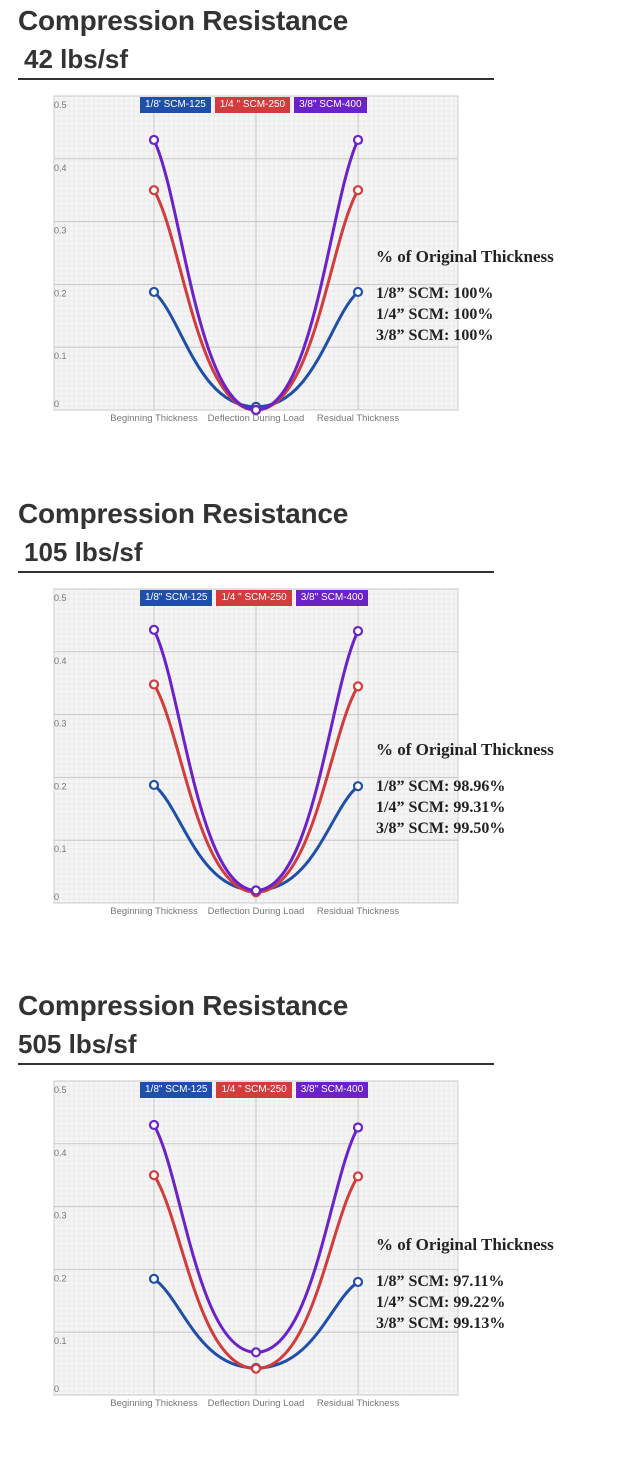 The height and width of the screenshot is (1459, 624). What do you see at coordinates (435, 335) in the screenshot?
I see `notes-line-scm-400: 3/8” SCM: 100%` at bounding box center [435, 335].